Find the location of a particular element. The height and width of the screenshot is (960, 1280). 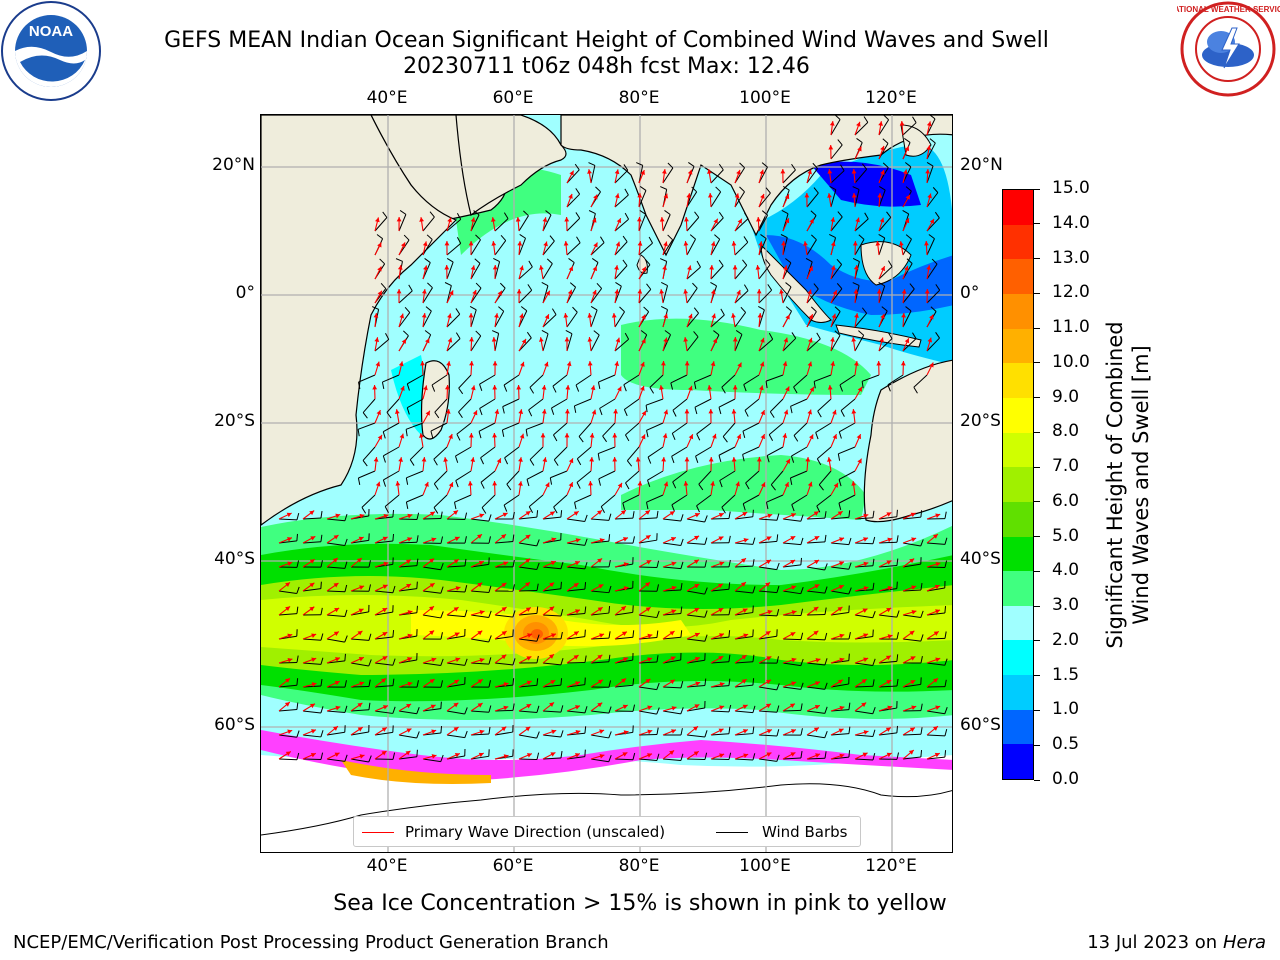

land-madagascar is located at coordinates (435, 400).